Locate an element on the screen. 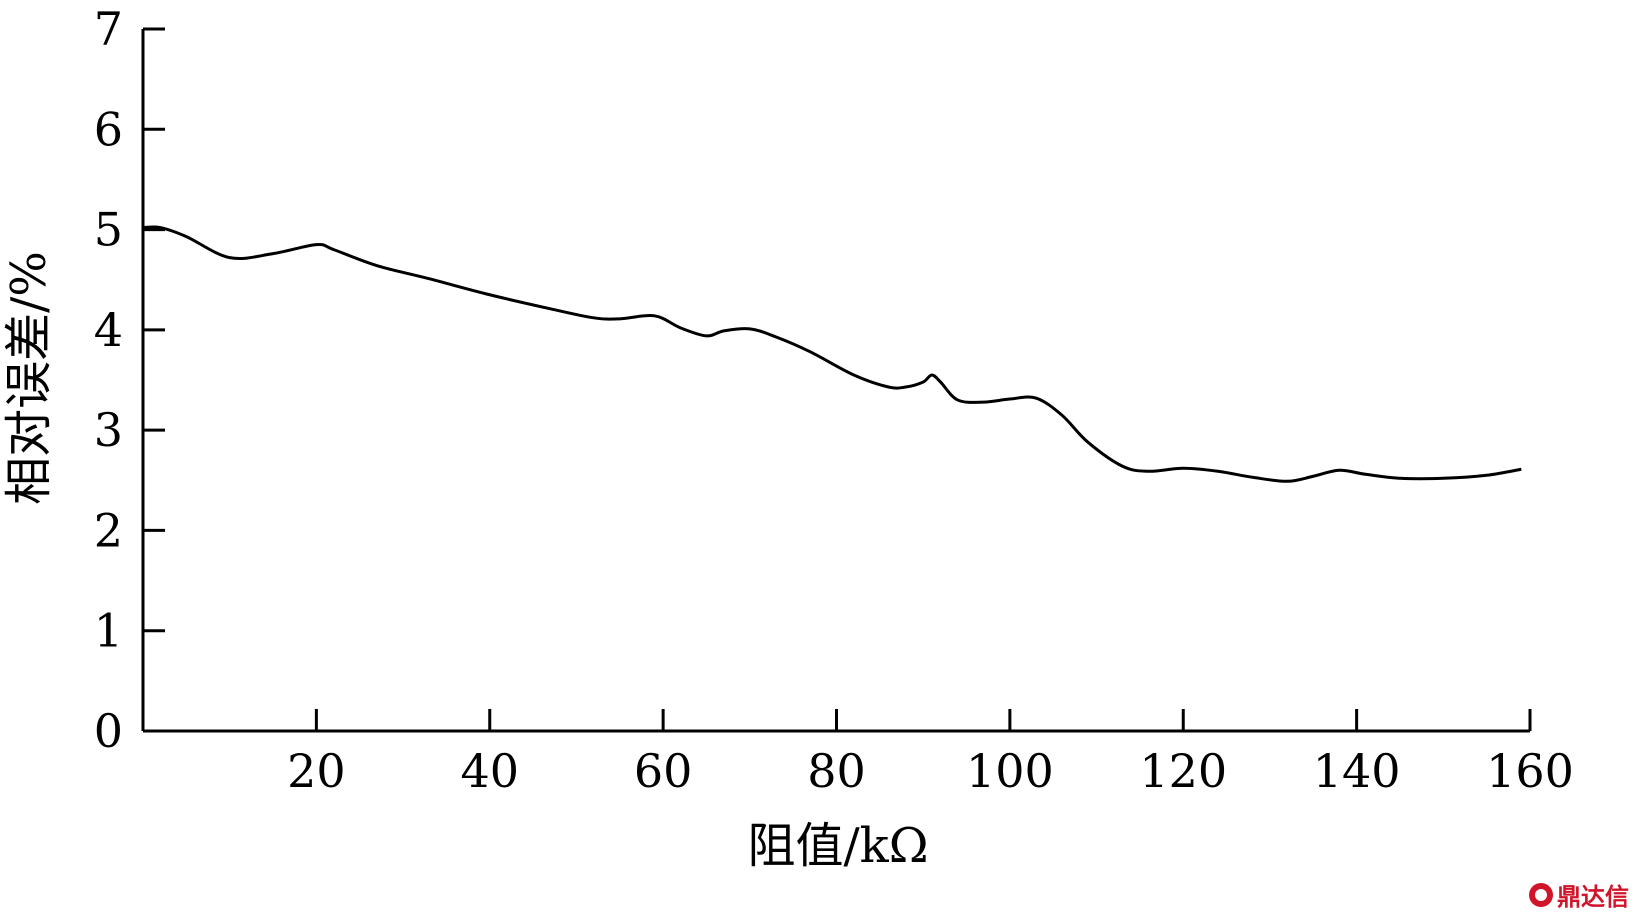 The width and height of the screenshot is (1643, 920). y-tick-label: 4 is located at coordinates (108, 330).